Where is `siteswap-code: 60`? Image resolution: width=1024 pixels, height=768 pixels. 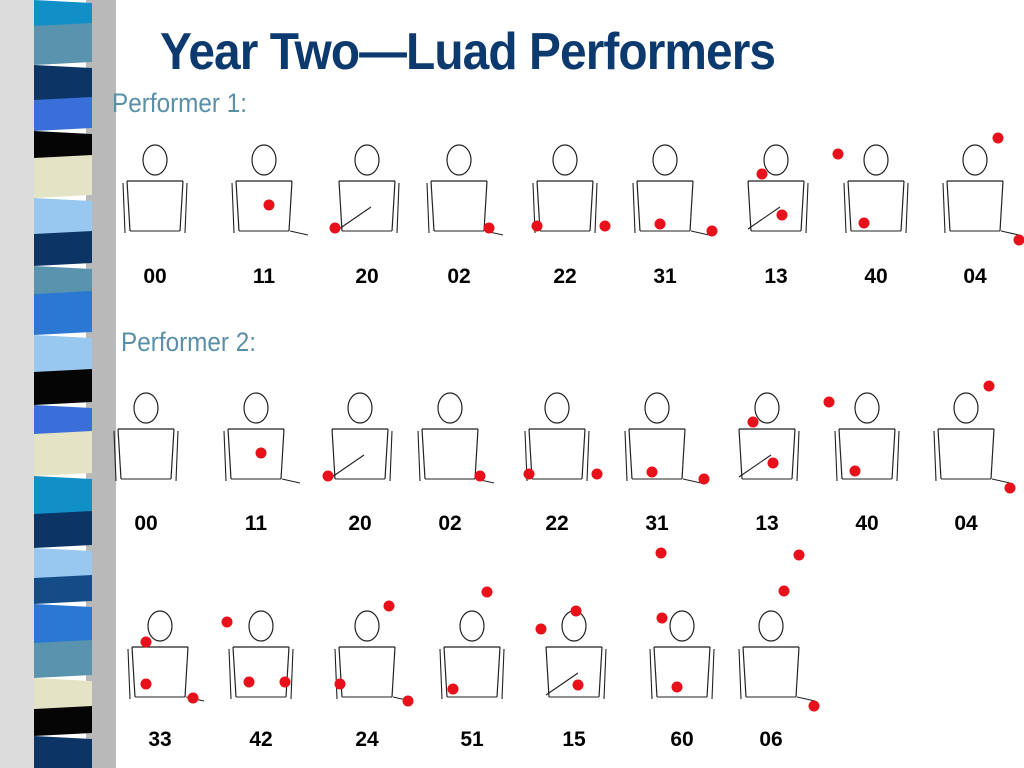
siteswap-code: 60 is located at coordinates (682, 739).